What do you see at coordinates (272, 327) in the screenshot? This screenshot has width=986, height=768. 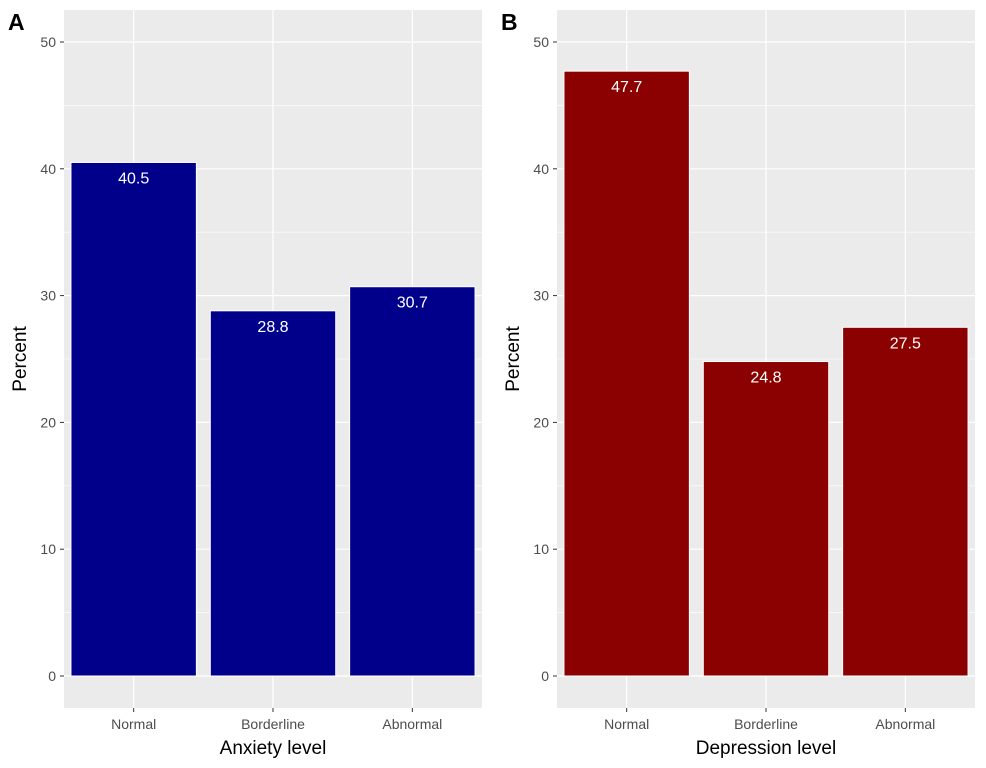 I see `bar-value-label: 28.8` at bounding box center [272, 327].